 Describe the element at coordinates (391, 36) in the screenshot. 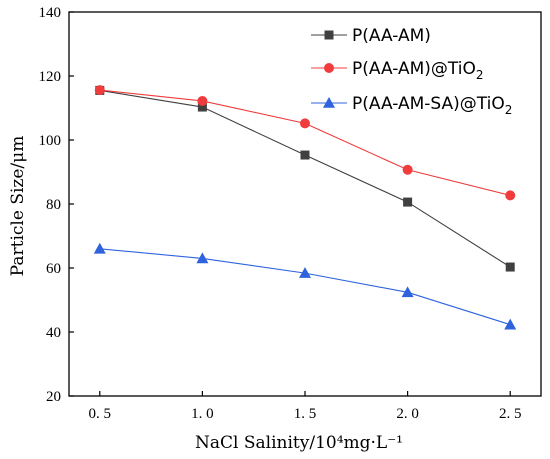

I see `legend-label: P(AA-AM)` at that location.